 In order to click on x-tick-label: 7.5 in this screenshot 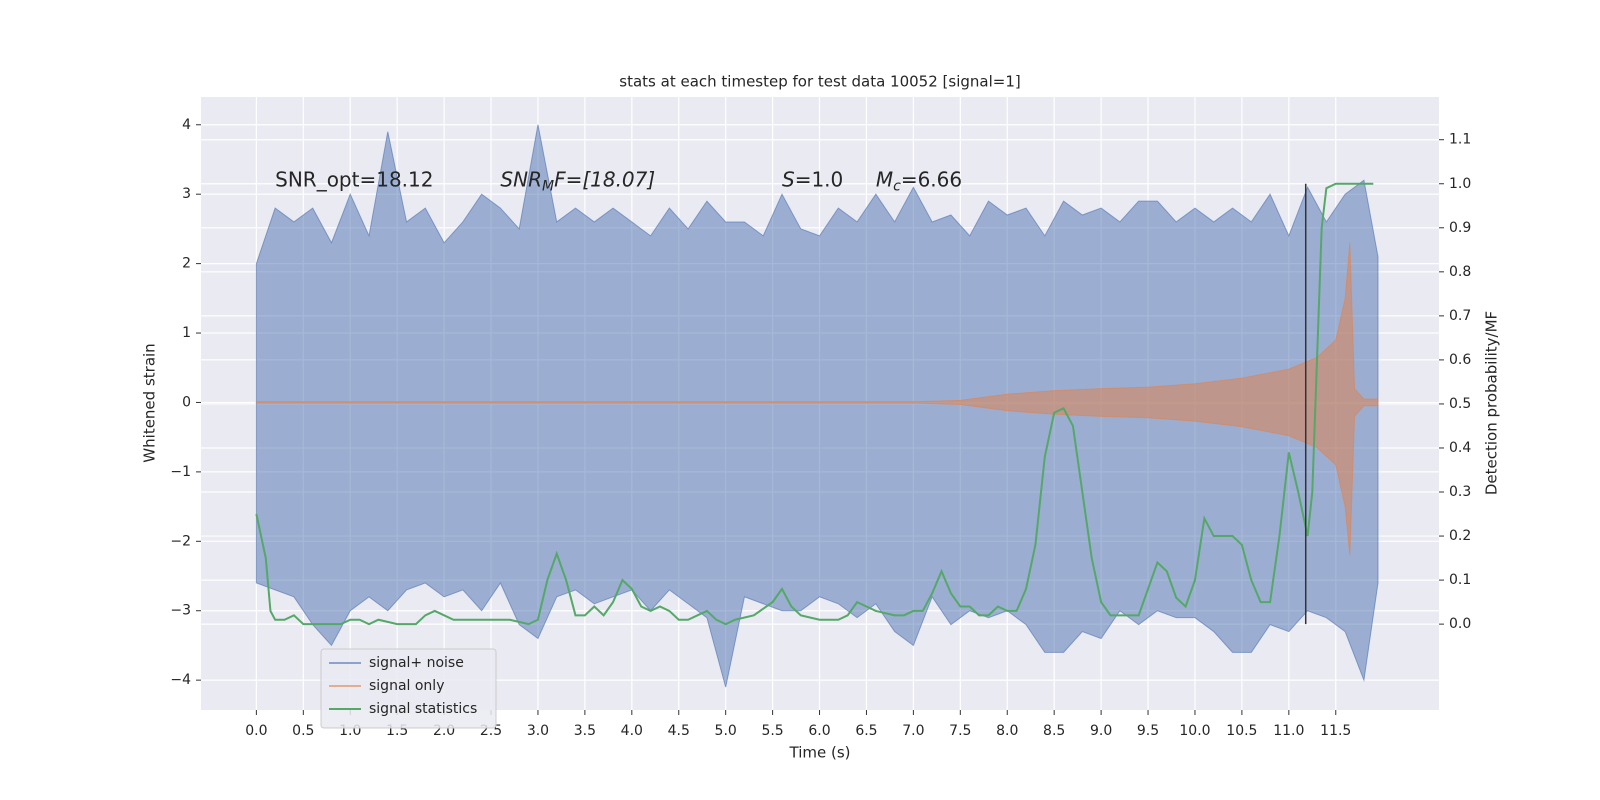, I will do `click(960, 731)`.